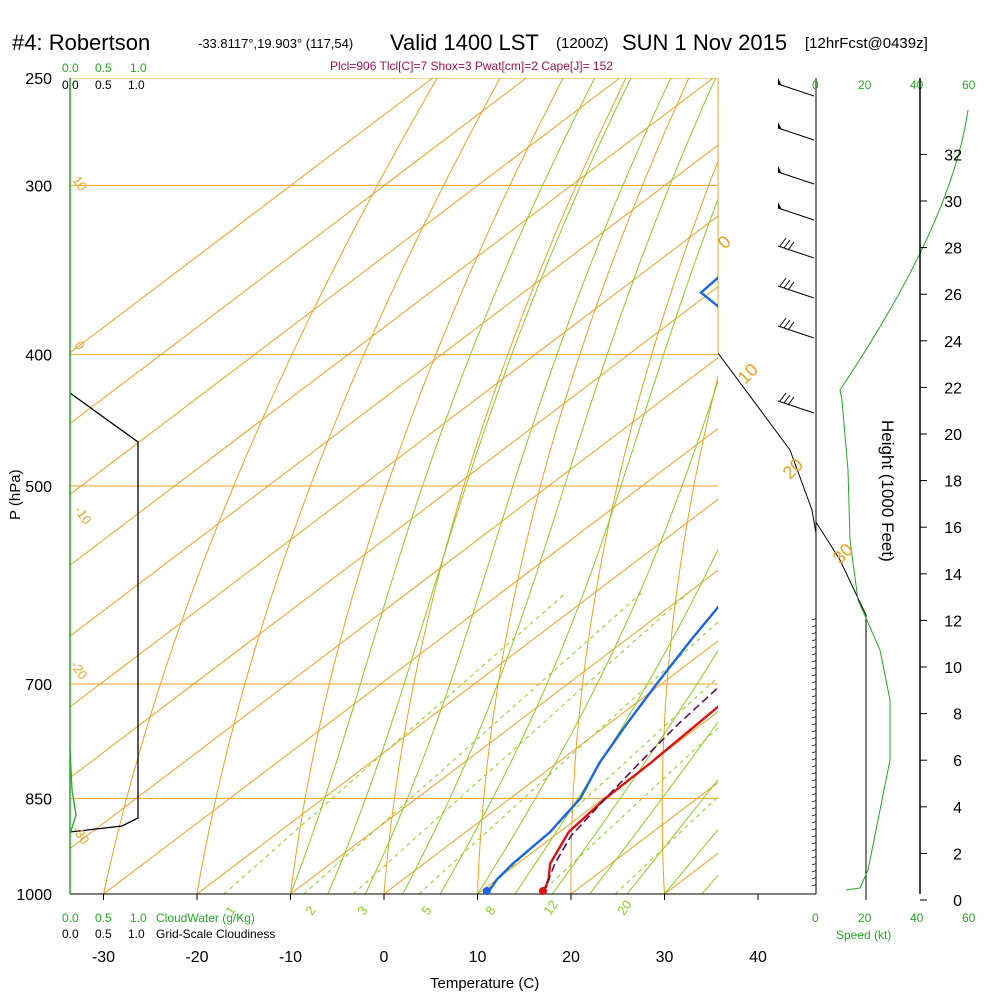 This screenshot has width=1000, height=1000. Describe the element at coordinates (865, 85) in the screenshot. I see `svg-text: 20` at that location.